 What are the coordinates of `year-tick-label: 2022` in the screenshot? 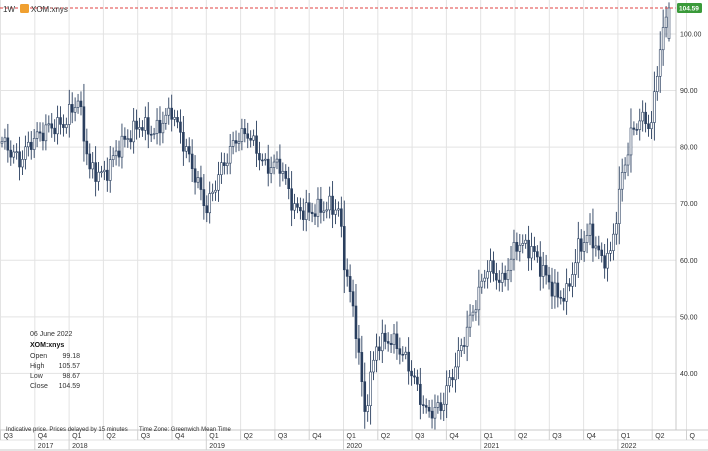 It's located at (629, 446).